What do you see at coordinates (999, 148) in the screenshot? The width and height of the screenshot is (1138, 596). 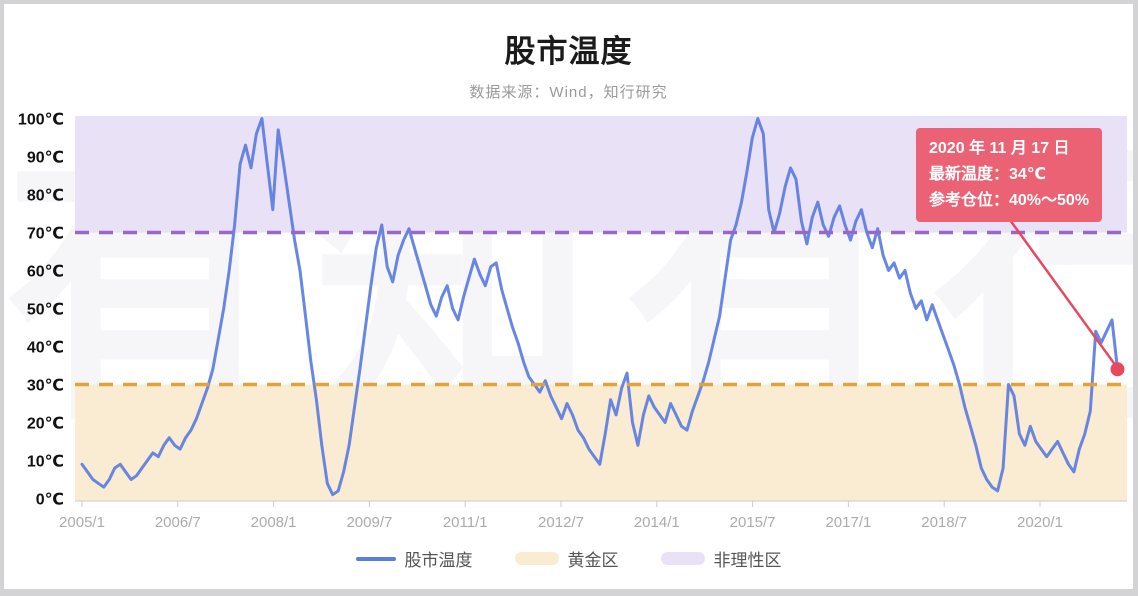 I see `annotation-date: 2020 年 11 月 17 日` at bounding box center [999, 148].